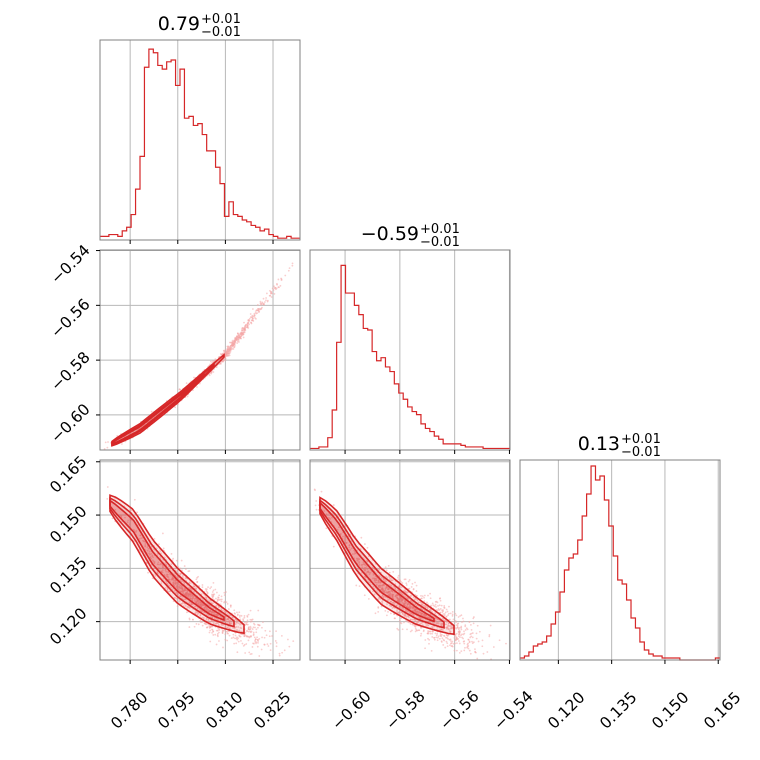 Image resolution: width=760 pixels, height=760 pixels. Describe the element at coordinates (382, 563) in the screenshot. I see `contour-level` at that location.